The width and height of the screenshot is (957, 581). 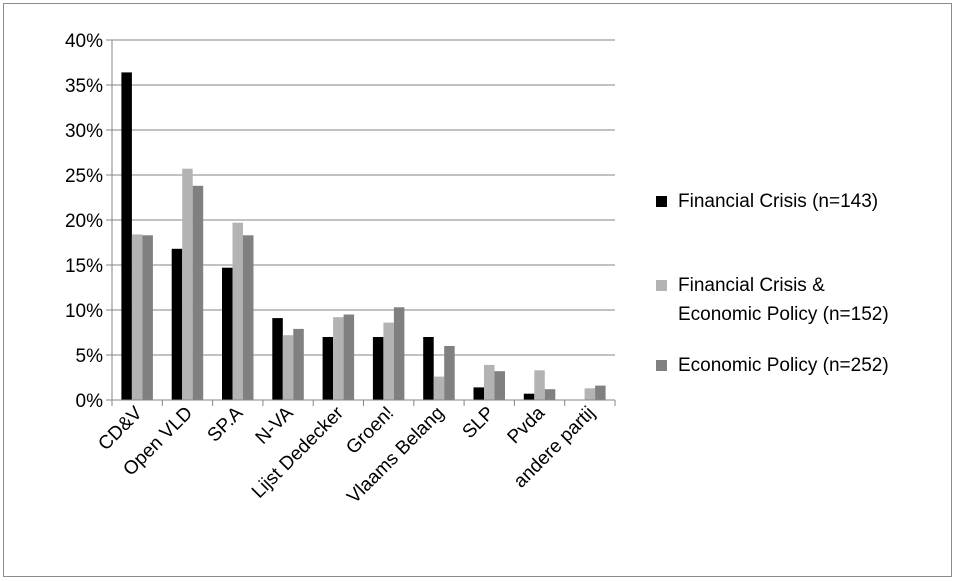 I want to click on legend-label: Economic Policy (n=152), so click(x=783, y=314).